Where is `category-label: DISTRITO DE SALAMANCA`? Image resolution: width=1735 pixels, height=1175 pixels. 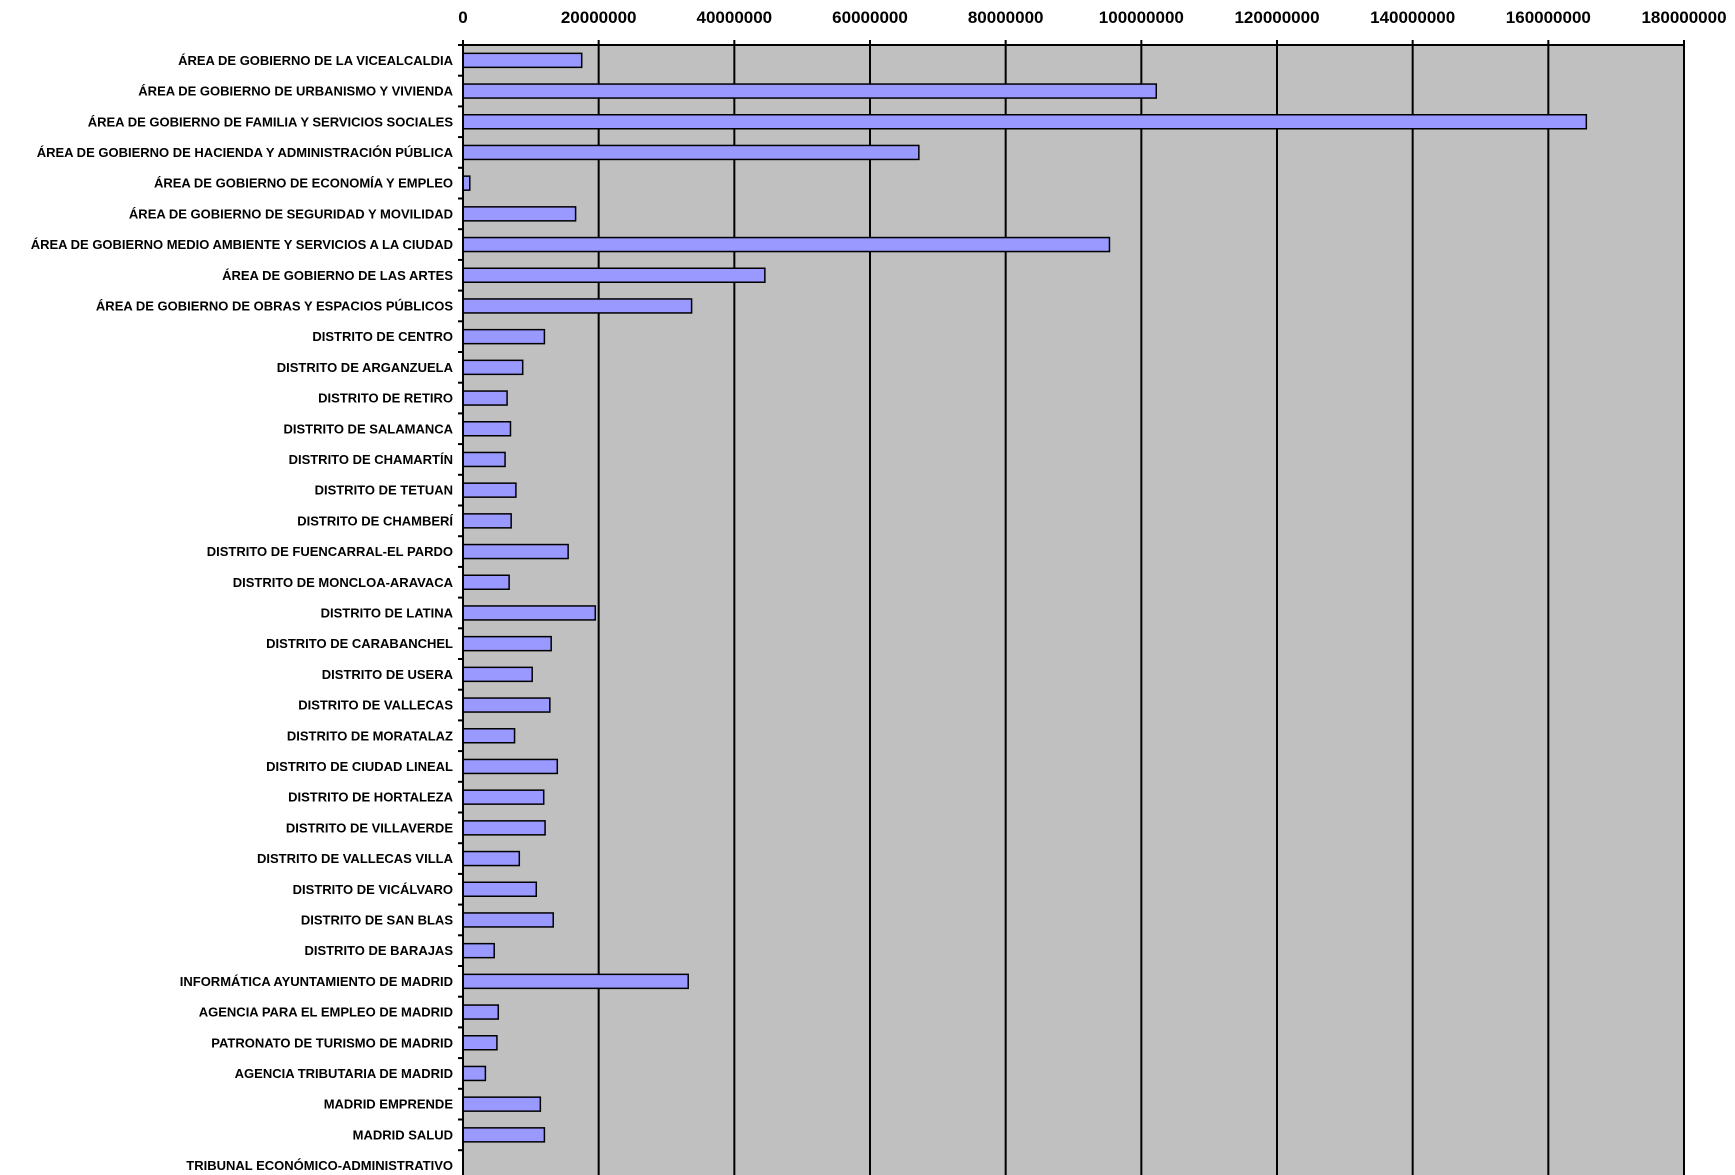
category-label: DISTRITO DE SALAMANCA is located at coordinates (369, 428).